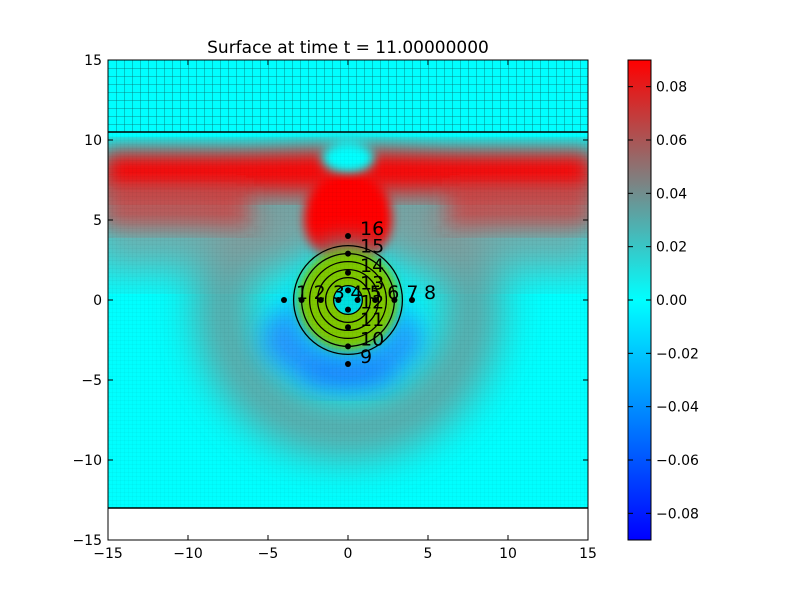  What do you see at coordinates (188, 554) in the screenshot?
I see `x-tick-label: −10` at bounding box center [188, 554].